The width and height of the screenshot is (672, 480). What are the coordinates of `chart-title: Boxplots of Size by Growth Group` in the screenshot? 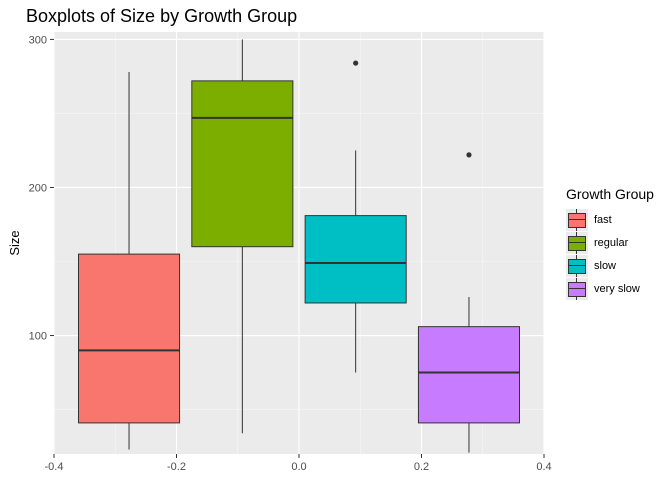 It's located at (162, 16).